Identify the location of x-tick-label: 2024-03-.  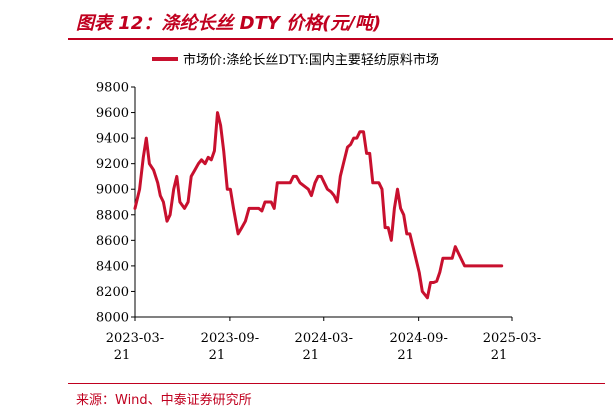
(324, 338).